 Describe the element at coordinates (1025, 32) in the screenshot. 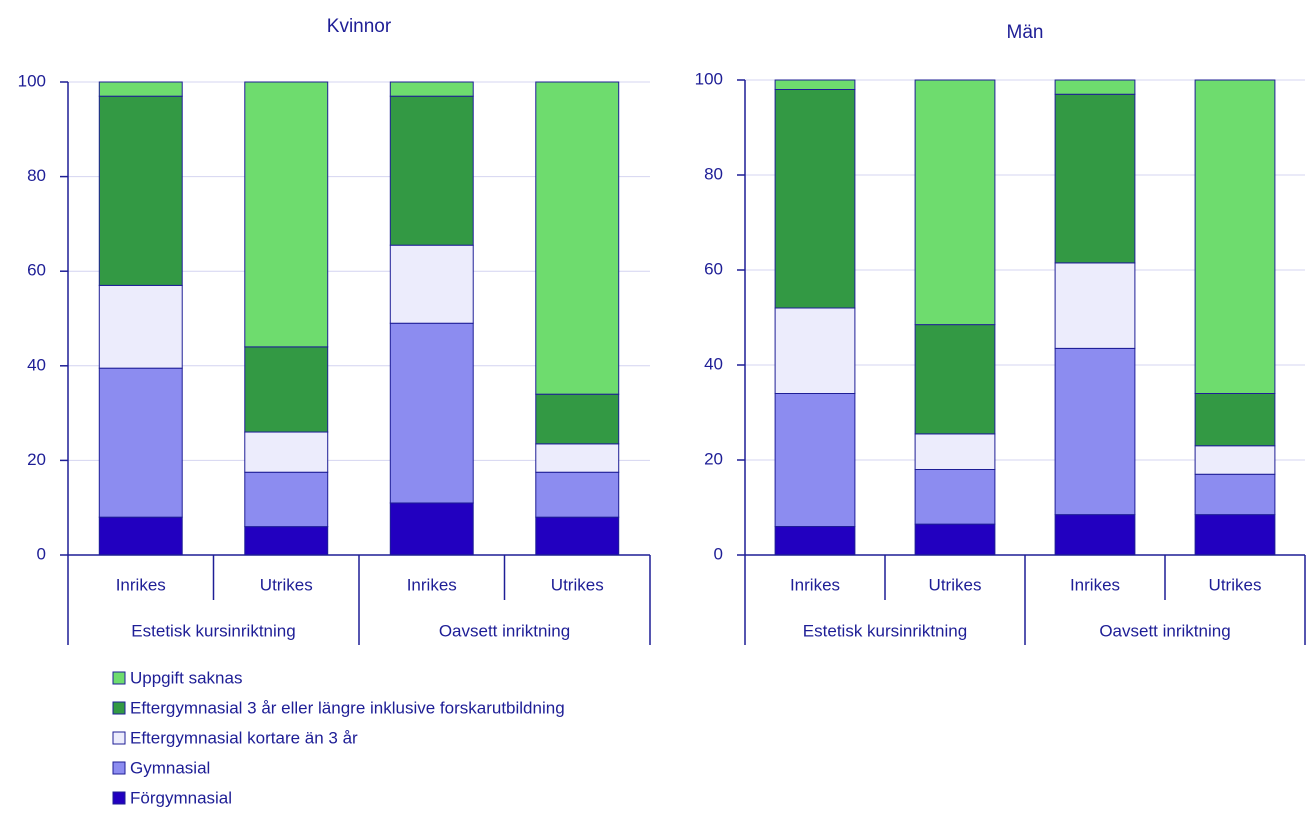

I see `chart-title: Män` at that location.